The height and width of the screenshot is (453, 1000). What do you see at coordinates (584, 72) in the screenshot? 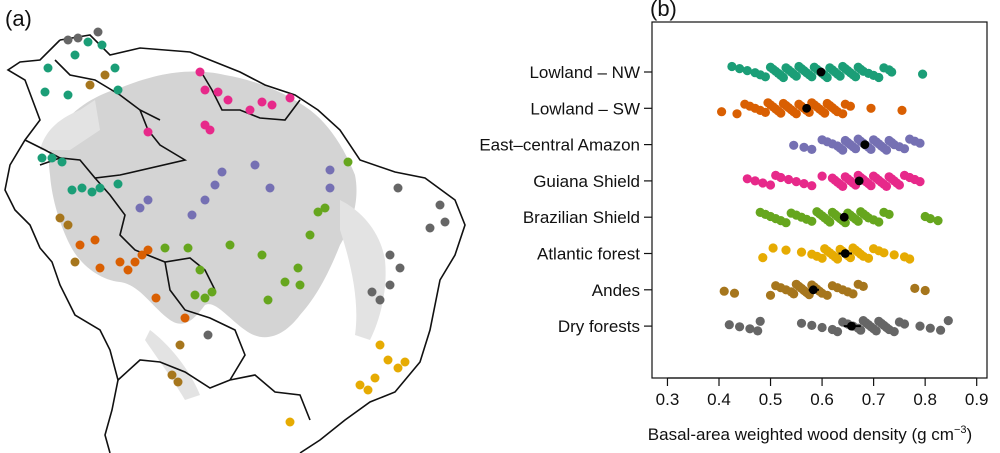
I see `y-category-label: Lowland – NW` at bounding box center [584, 72].